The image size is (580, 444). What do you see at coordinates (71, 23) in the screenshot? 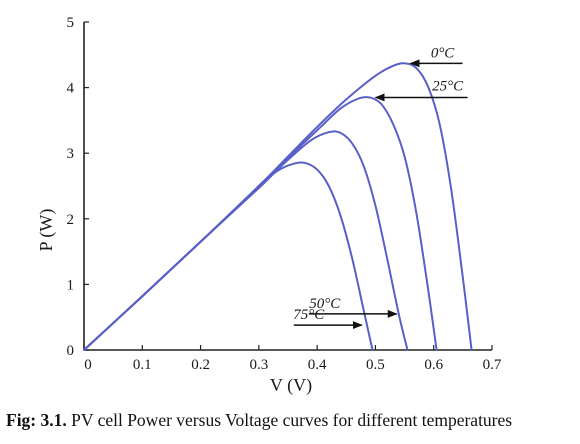
I see `y-tick-label: 5` at bounding box center [71, 23].